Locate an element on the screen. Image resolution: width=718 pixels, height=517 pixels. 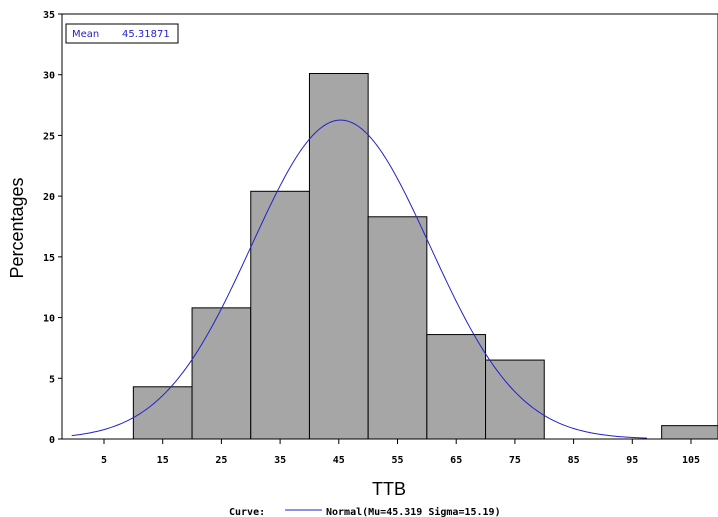
y-tick-label: 15 is located at coordinates (49, 258).